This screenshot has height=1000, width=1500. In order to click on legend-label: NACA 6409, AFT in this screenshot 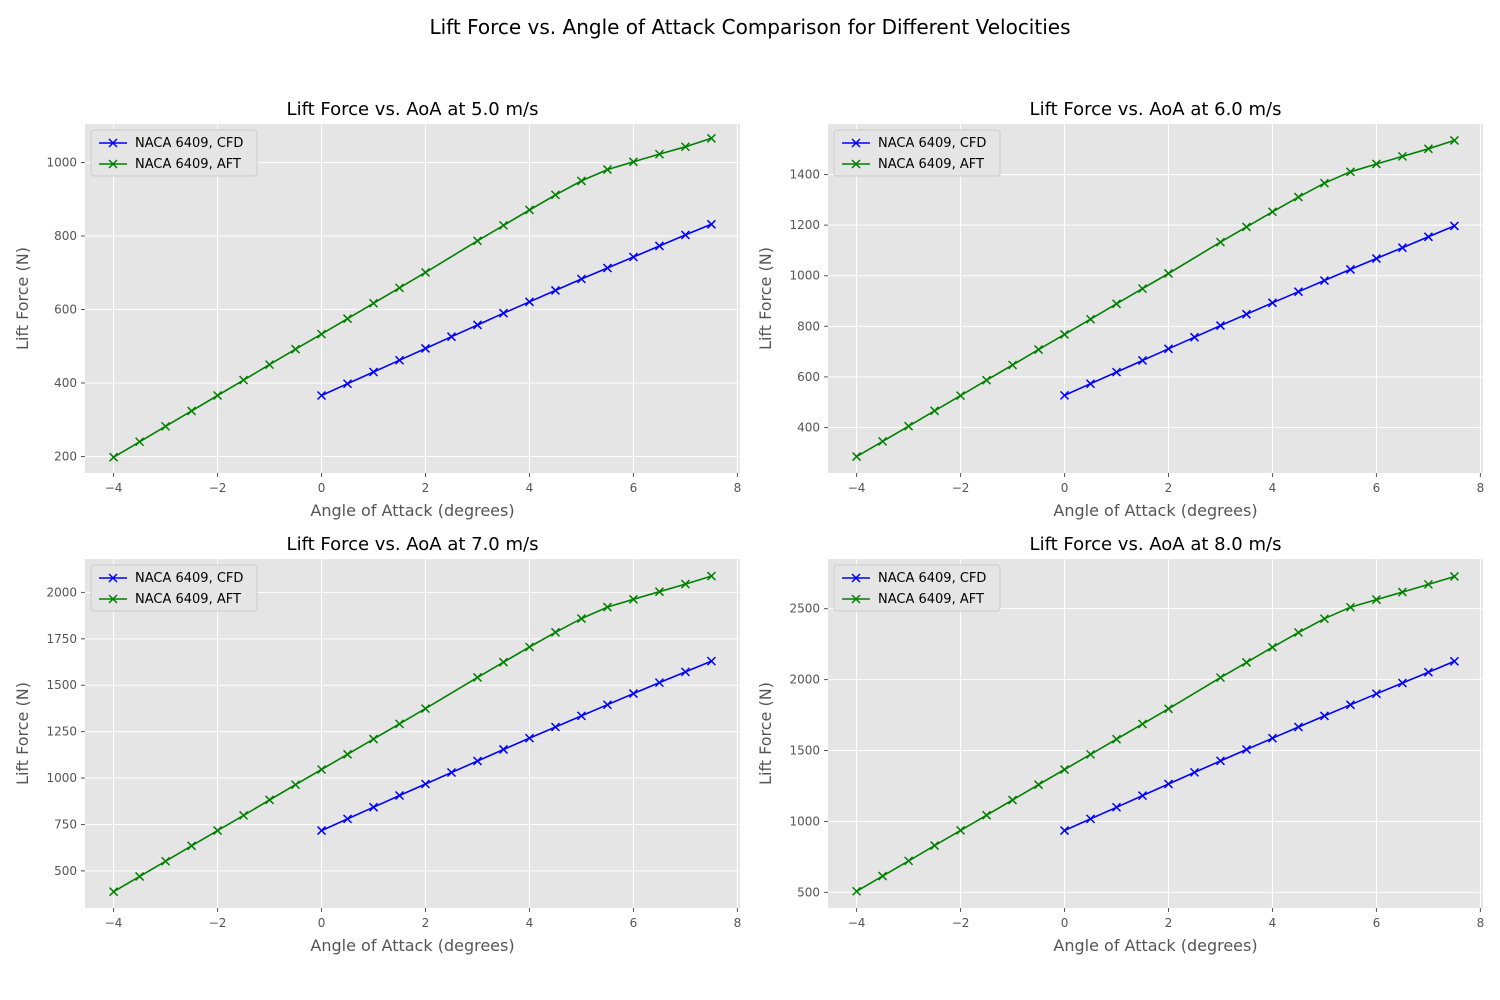, I will do `click(188, 599)`.